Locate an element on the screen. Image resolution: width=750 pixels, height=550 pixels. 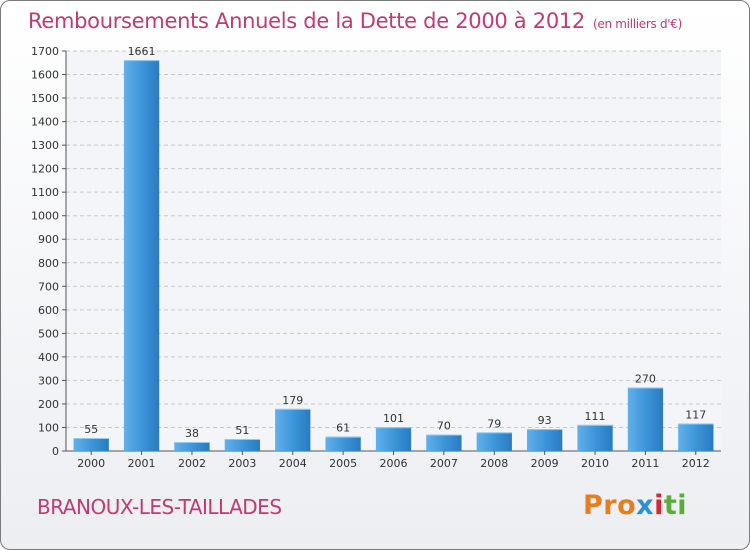
logo-part-4: ti is located at coordinates (675, 505).